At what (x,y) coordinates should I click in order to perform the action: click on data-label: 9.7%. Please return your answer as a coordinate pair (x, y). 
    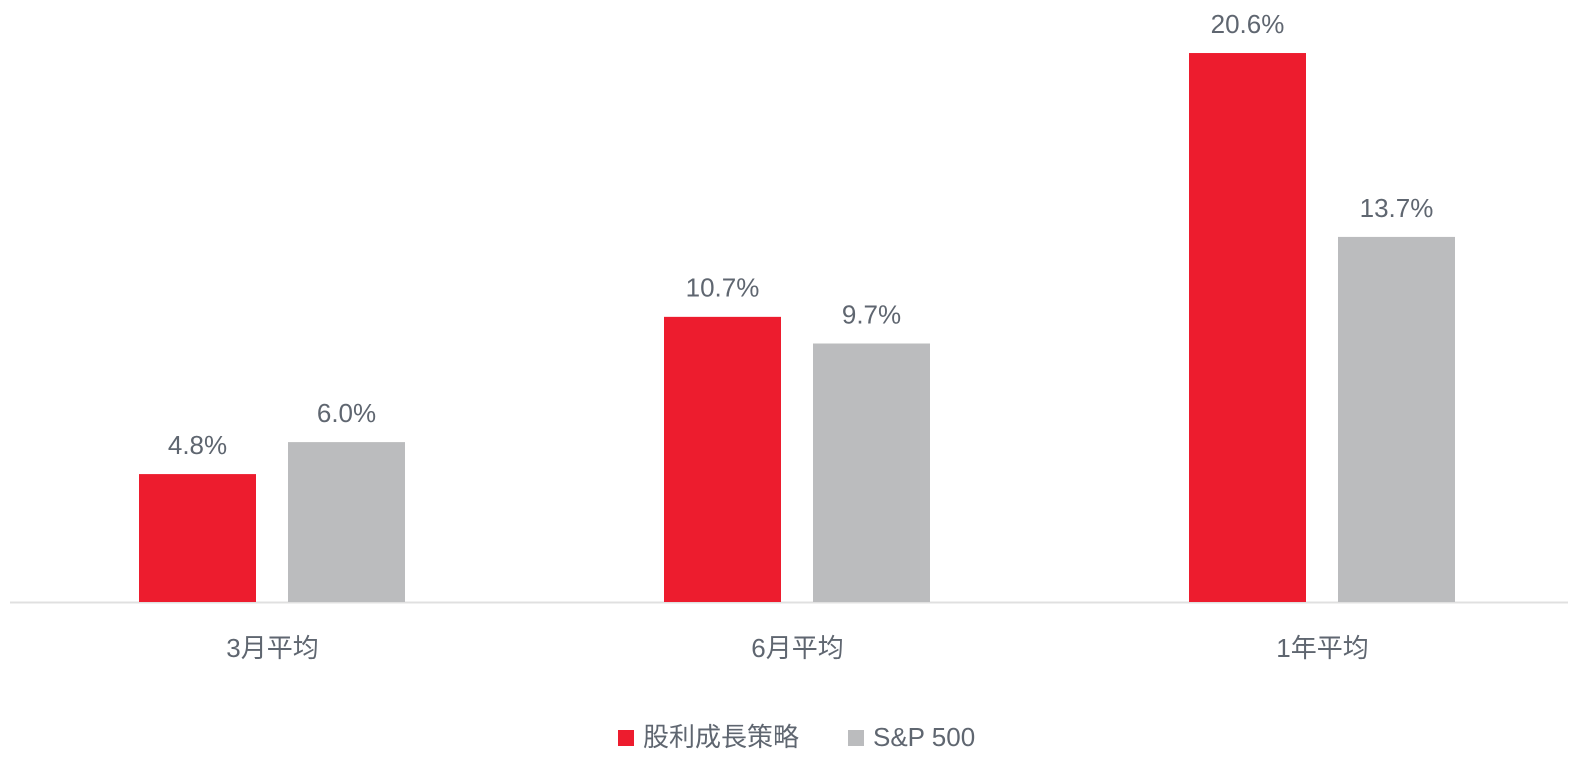
    Looking at the image, I should click on (871, 314).